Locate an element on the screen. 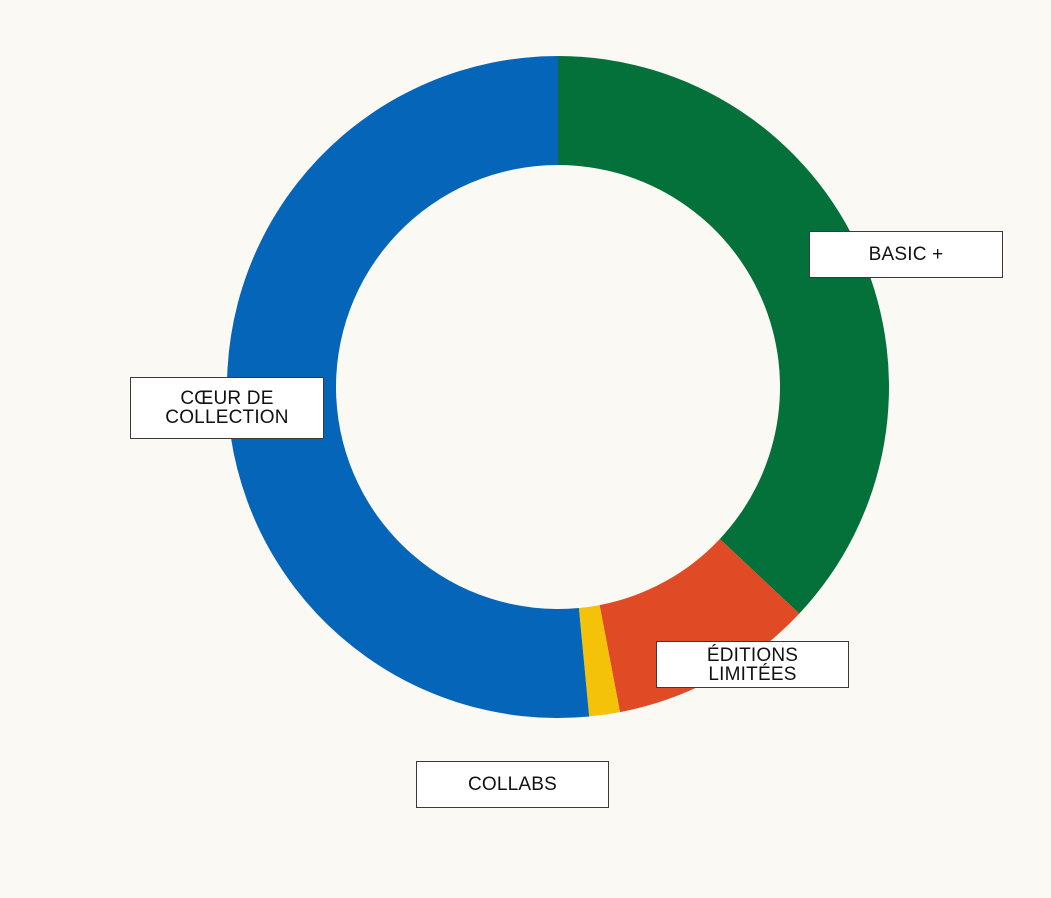 This screenshot has height=898, width=1051. donut-slice-collabs is located at coordinates (599, 661).